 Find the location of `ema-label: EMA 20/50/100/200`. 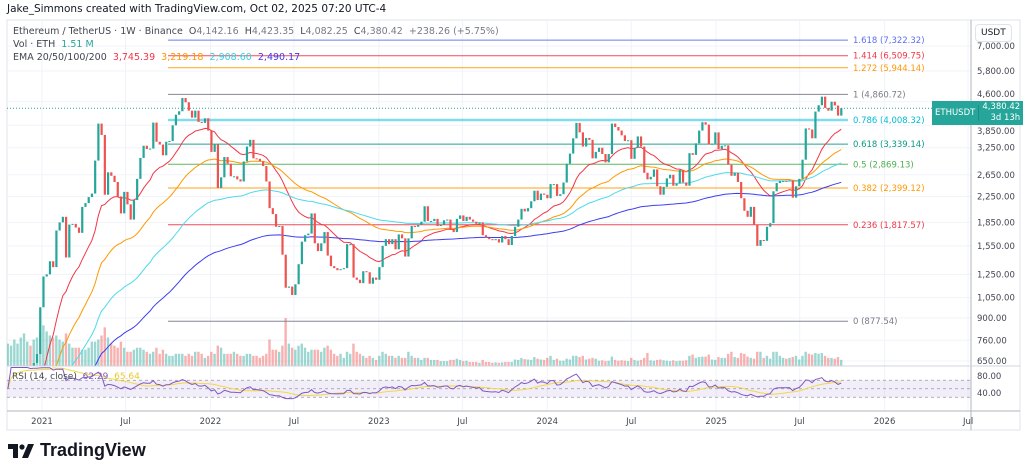

ema-label: EMA 20/50/100/200 is located at coordinates (60, 57).